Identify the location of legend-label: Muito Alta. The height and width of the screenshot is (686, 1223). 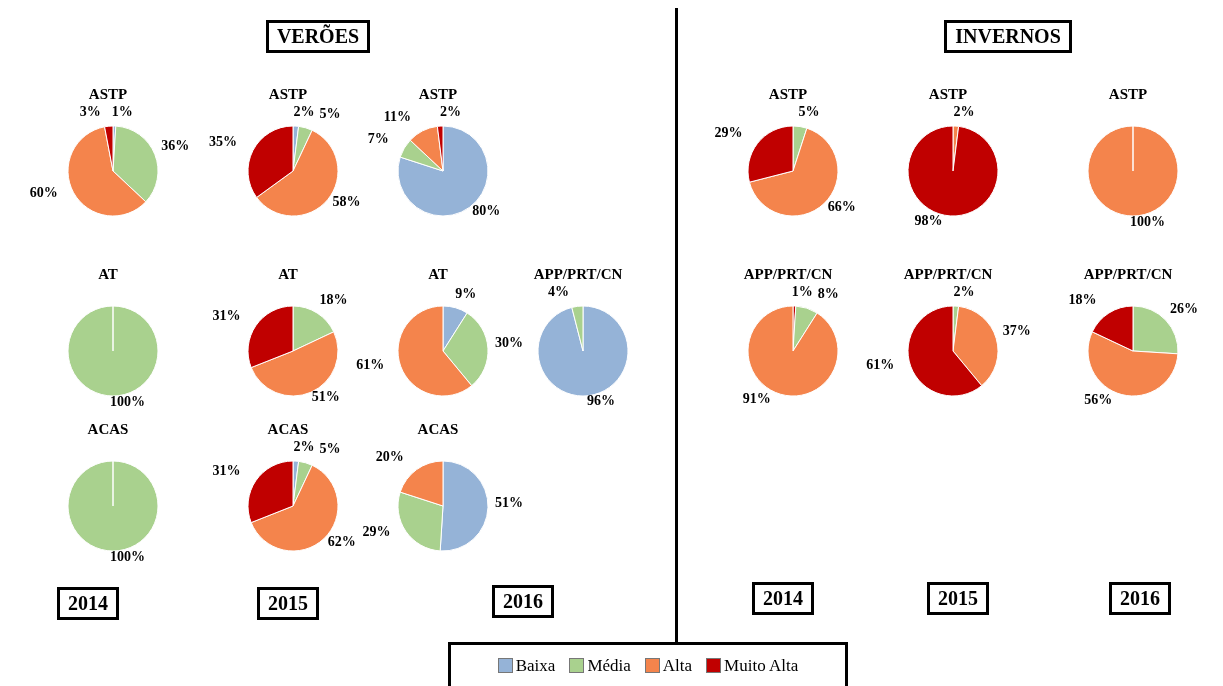
(761, 665).